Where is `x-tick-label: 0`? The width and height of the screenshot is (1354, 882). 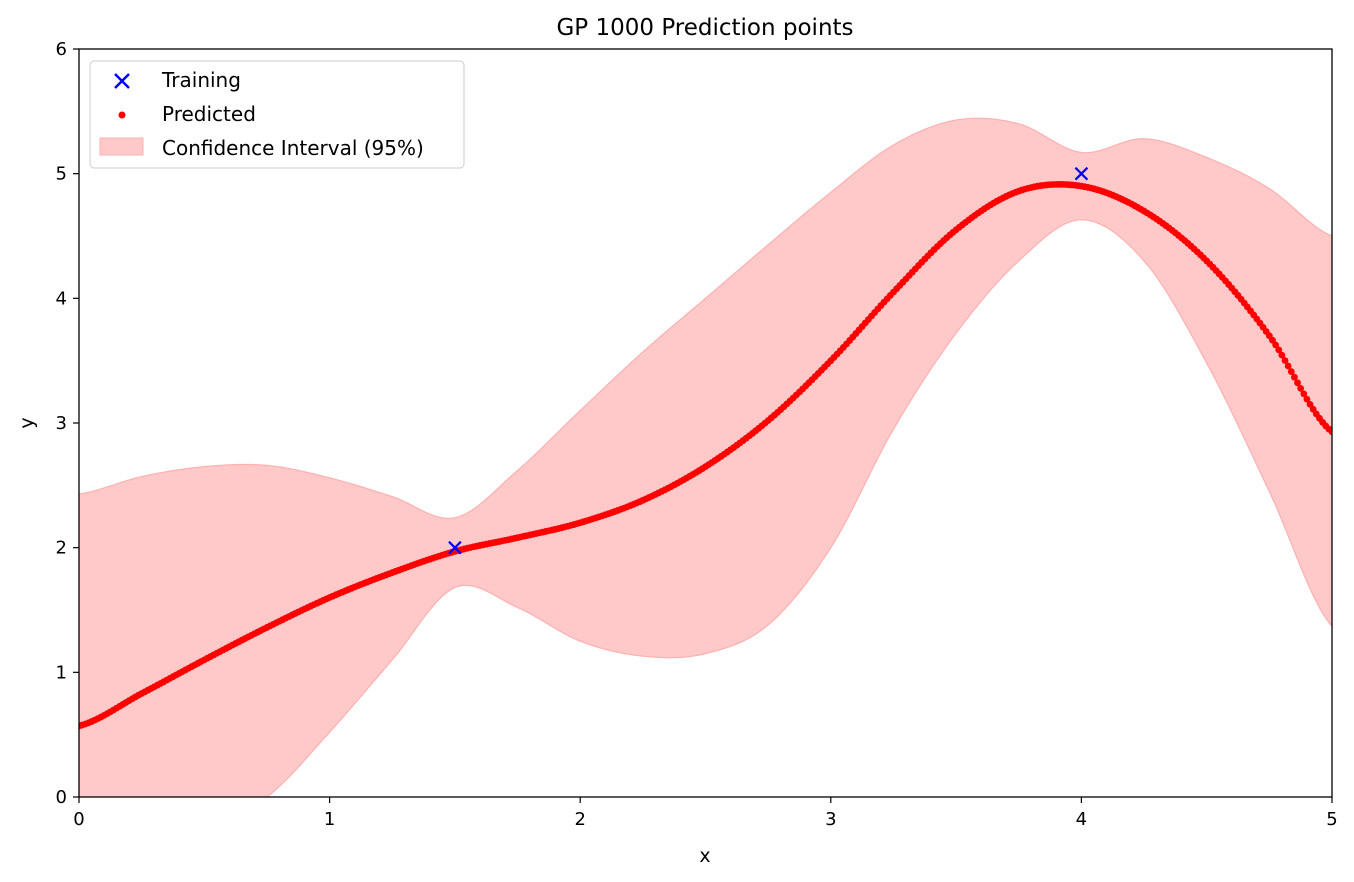 x-tick-label: 0 is located at coordinates (78, 819).